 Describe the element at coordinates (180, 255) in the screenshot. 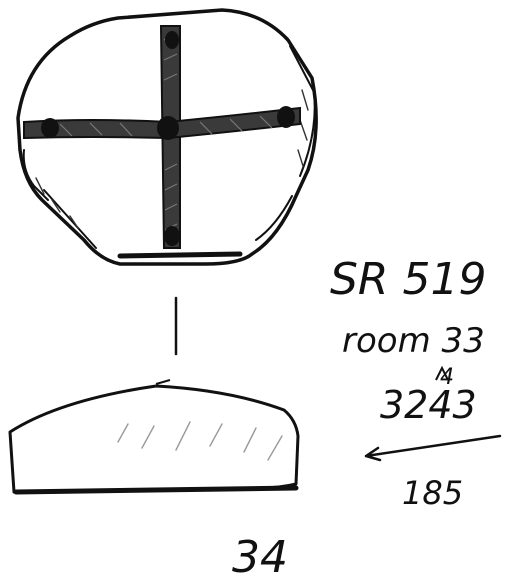

I see `top-view-bottom-edge` at that location.